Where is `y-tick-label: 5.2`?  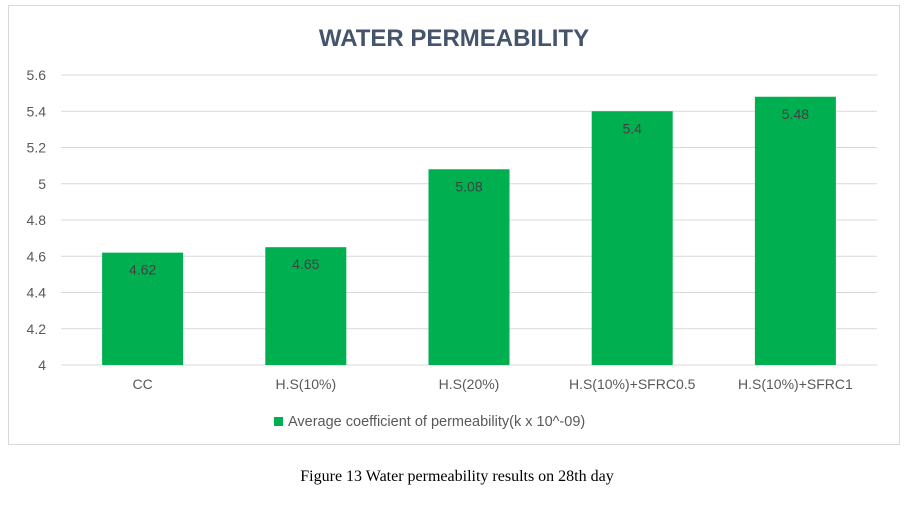 y-tick-label: 5.2 is located at coordinates (37, 148).